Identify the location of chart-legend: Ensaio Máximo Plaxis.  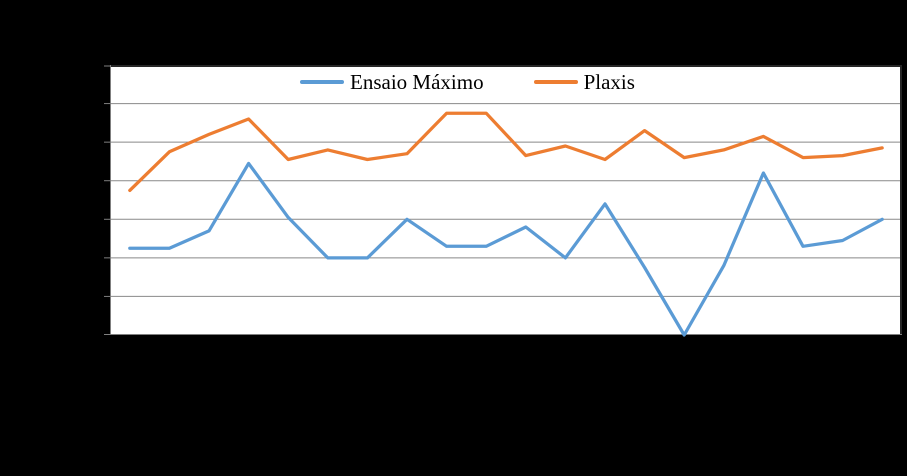
(467, 82).